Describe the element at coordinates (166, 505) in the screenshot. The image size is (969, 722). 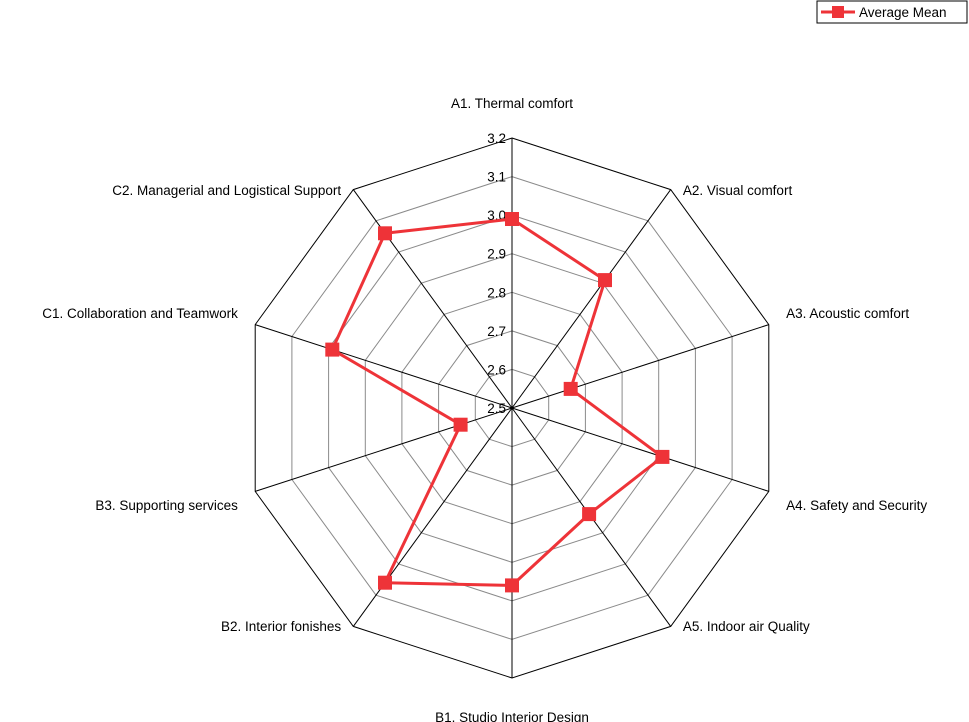
I see `category-label: B3. Supporting services` at that location.